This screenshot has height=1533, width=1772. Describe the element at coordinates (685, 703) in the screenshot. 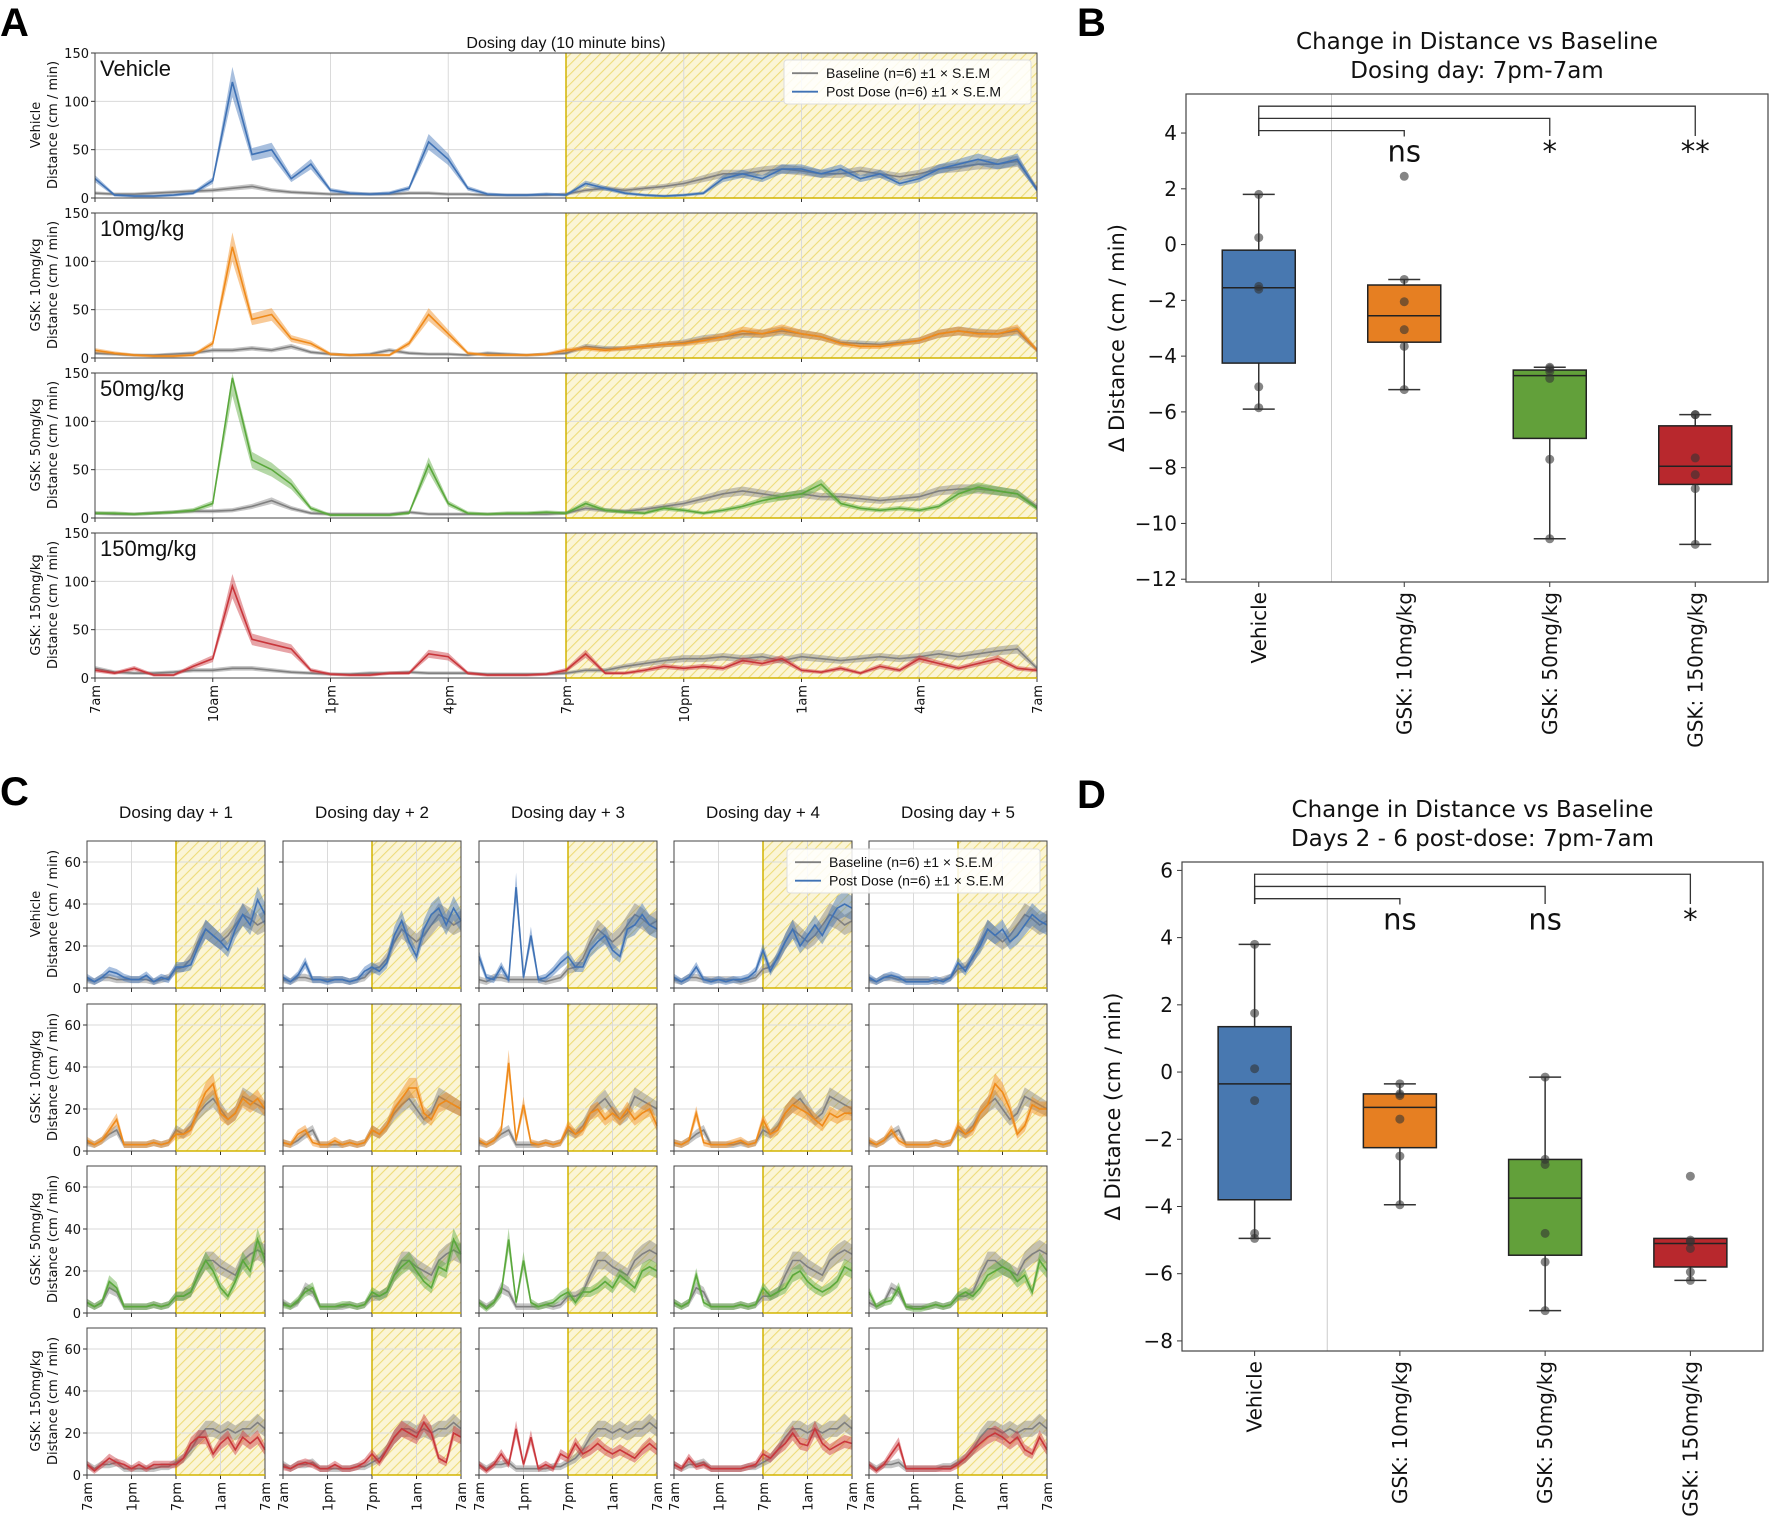

I see `x-tick-label: 10pm` at that location.